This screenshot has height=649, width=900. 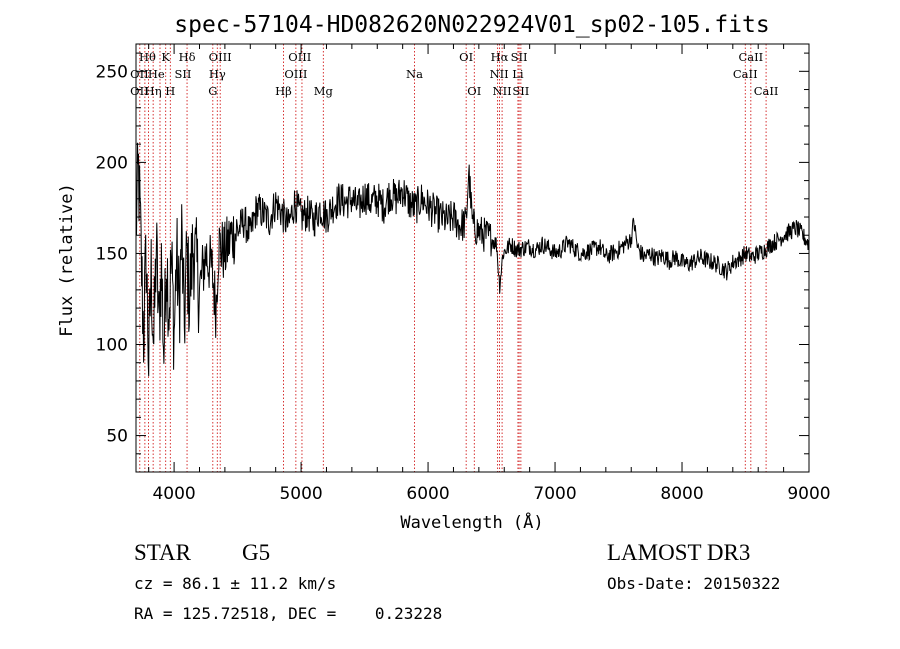 What do you see at coordinates (187, 57) in the screenshot?
I see `spectral-line-label: Hδ` at bounding box center [187, 57].